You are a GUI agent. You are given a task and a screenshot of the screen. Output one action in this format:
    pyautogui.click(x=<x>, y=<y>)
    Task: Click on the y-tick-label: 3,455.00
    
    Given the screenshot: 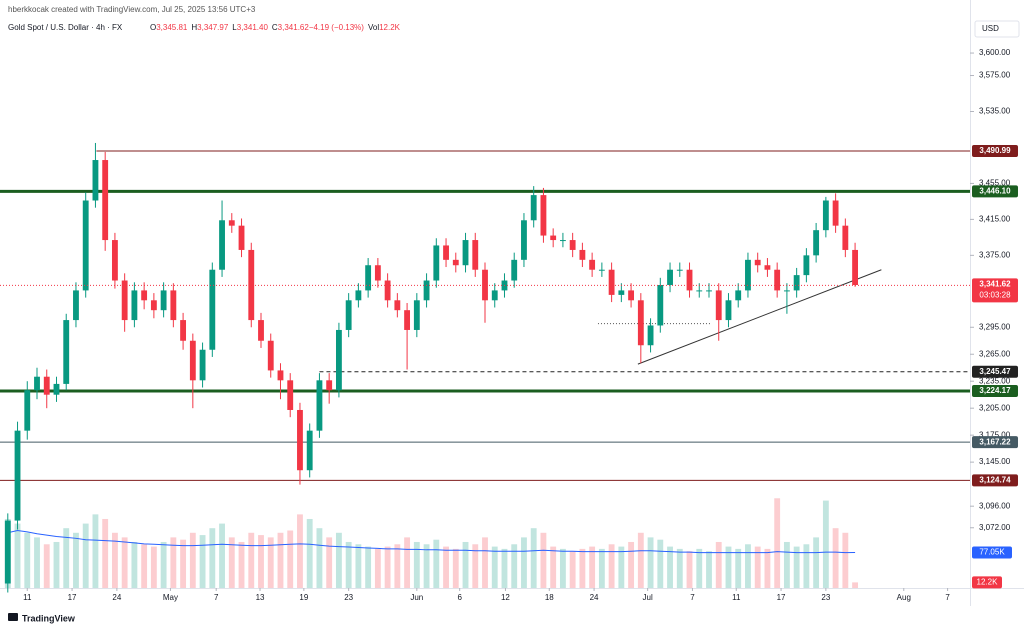 What is the action you would take?
    pyautogui.click(x=995, y=183)
    